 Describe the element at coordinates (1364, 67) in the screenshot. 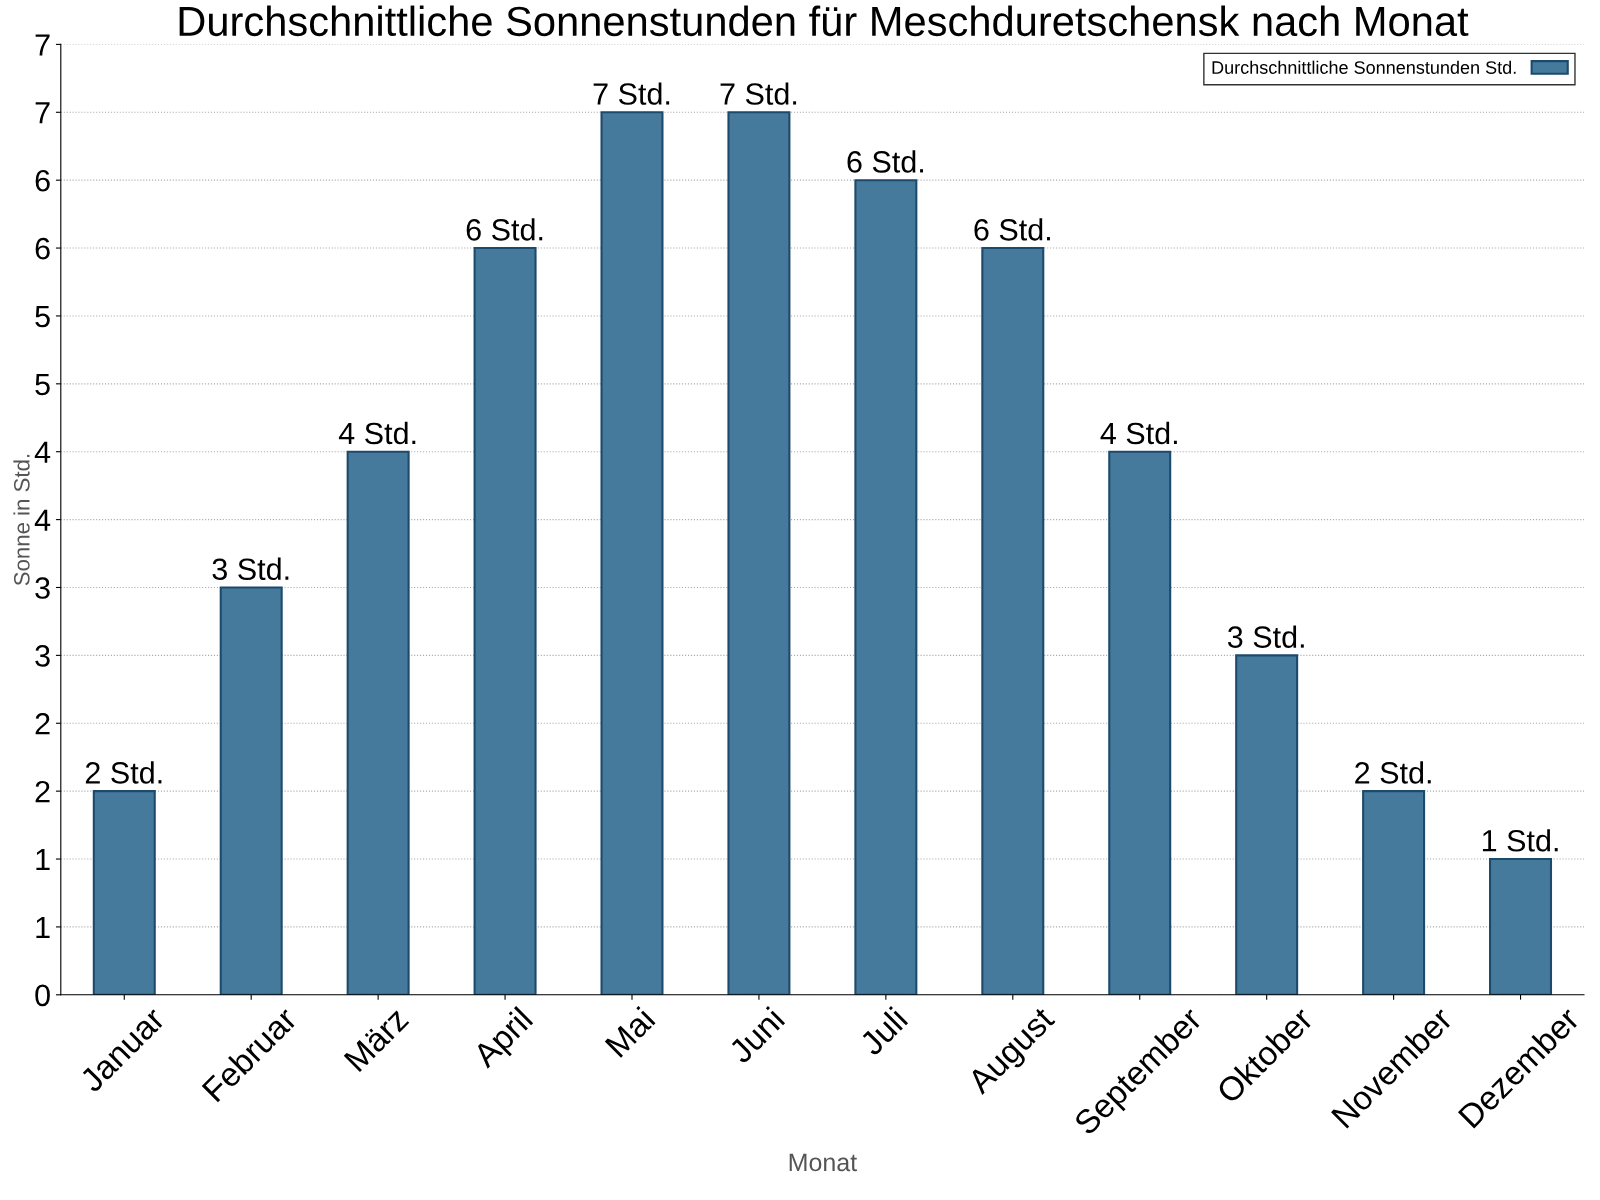

I see `legend-label: Durchschnittliche Sonnenstunden Std.` at that location.